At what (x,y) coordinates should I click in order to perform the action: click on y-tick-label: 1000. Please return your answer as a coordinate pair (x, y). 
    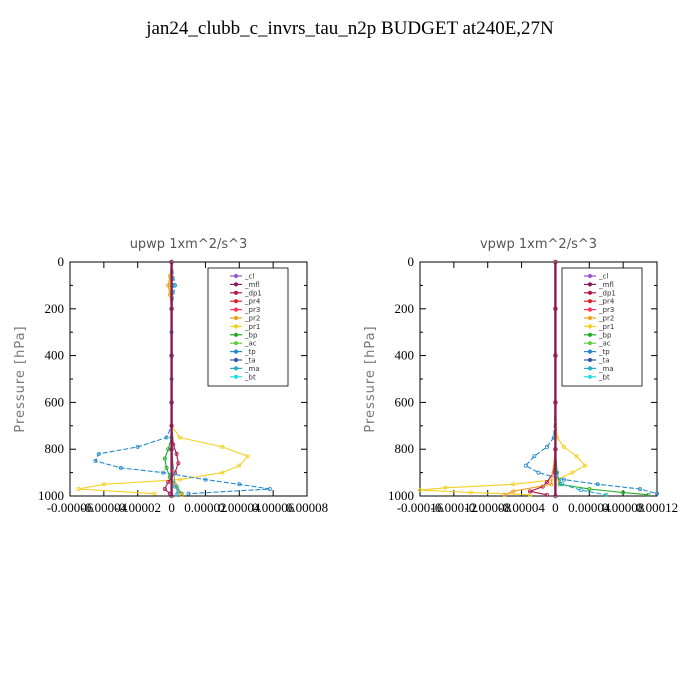
    Looking at the image, I should click on (51, 495).